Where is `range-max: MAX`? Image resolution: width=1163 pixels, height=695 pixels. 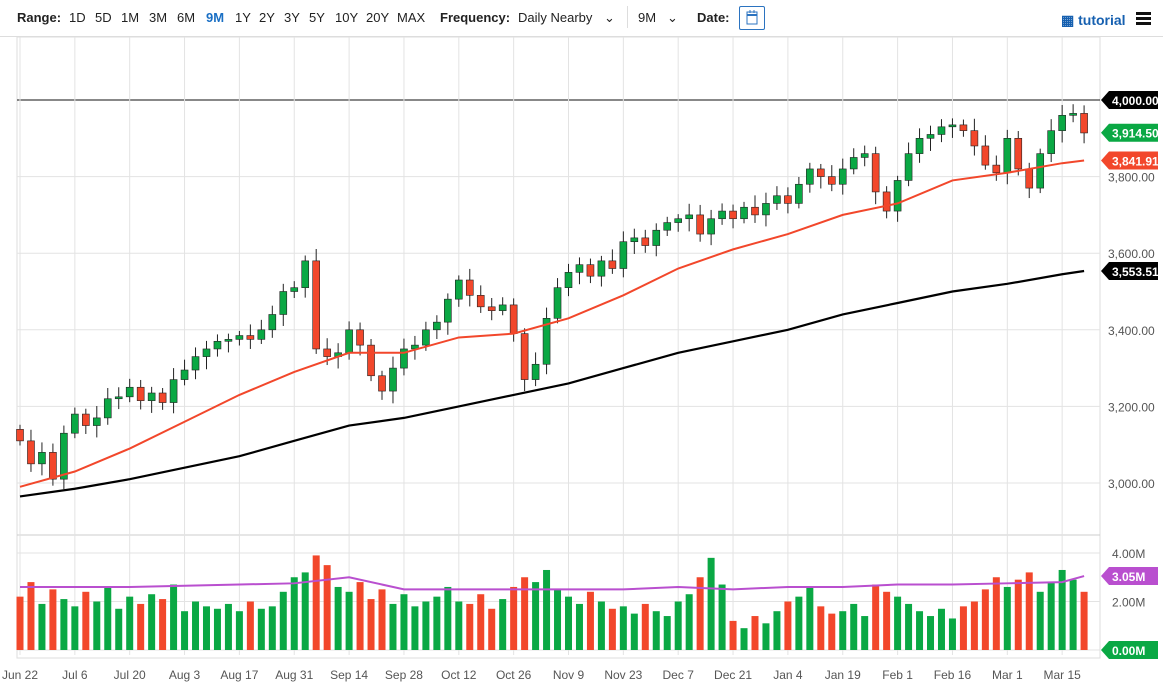
range-max: MAX is located at coordinates (411, 17).